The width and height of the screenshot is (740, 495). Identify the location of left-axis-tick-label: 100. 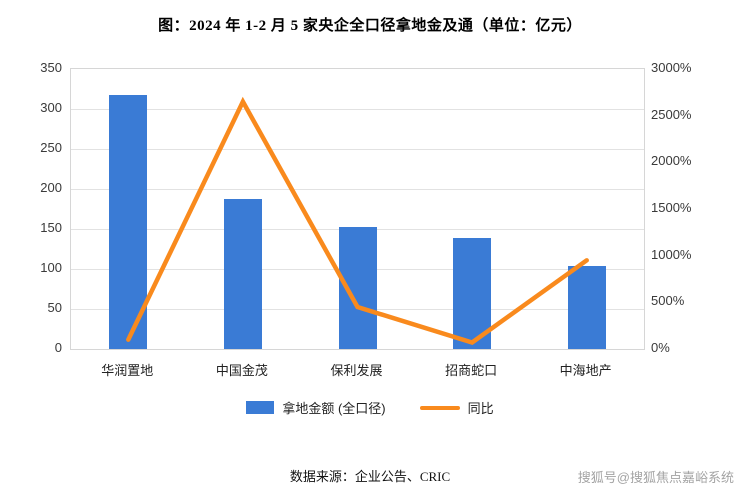
(51, 267).